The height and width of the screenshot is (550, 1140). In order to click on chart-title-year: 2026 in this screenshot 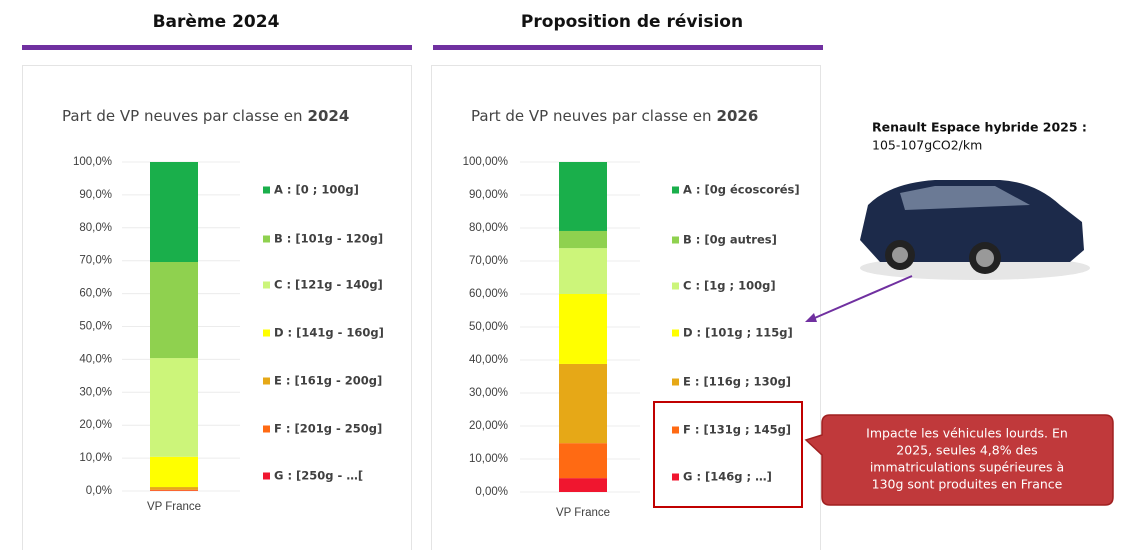, I will do `click(738, 116)`.